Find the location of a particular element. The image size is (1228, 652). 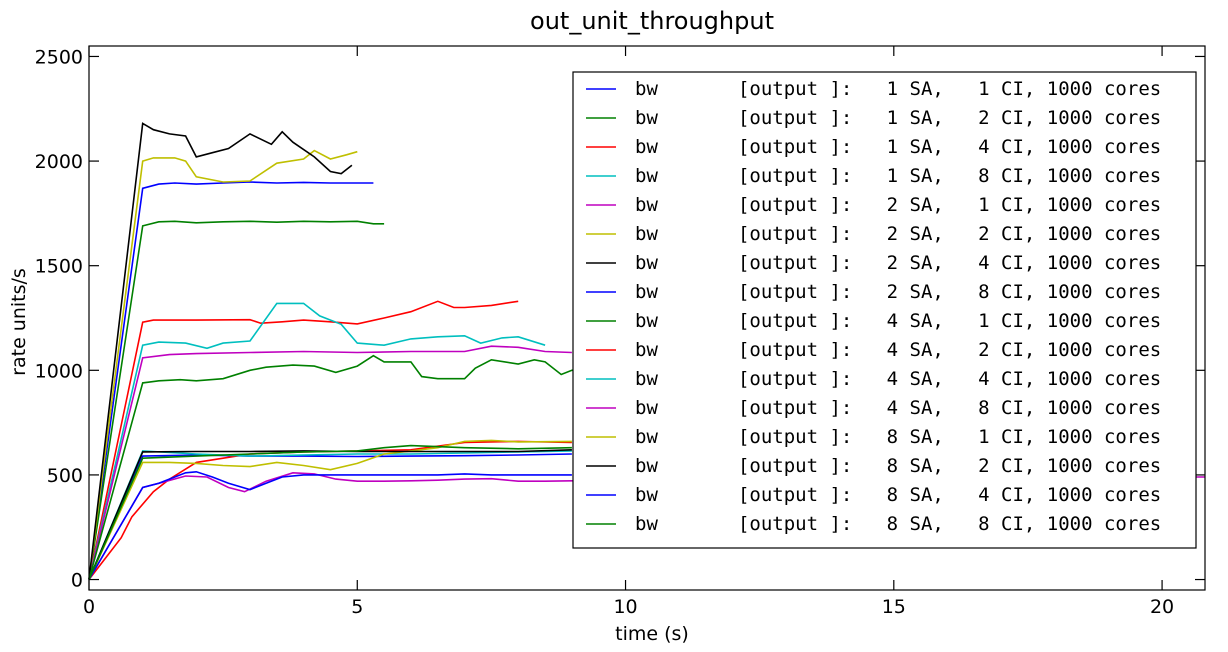

legend-entry-label: bw [output ]: 4 SA, 1 CI, 1000 cores is located at coordinates (898, 321).